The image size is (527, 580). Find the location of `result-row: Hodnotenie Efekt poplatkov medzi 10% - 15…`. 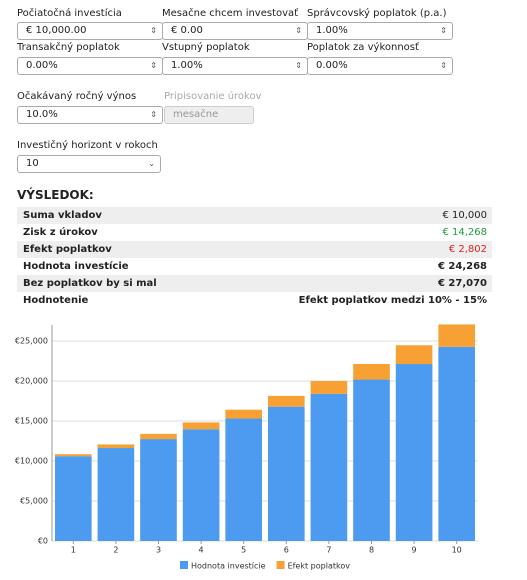

result-row: Hodnotenie Efekt poplatkov medzi 10% - 15… is located at coordinates (254, 300).